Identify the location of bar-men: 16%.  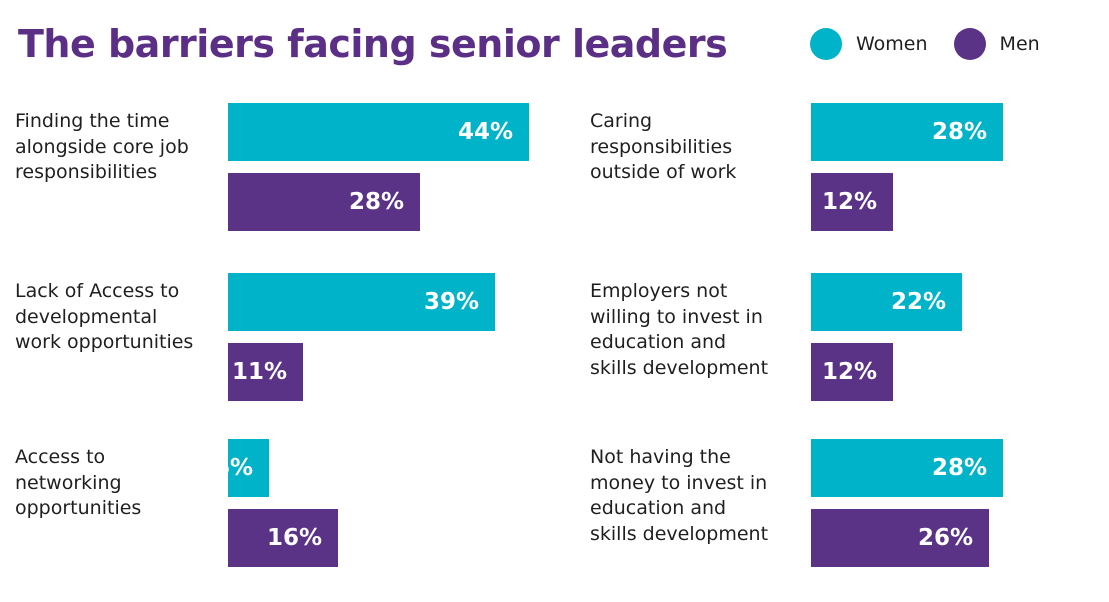
(283, 538).